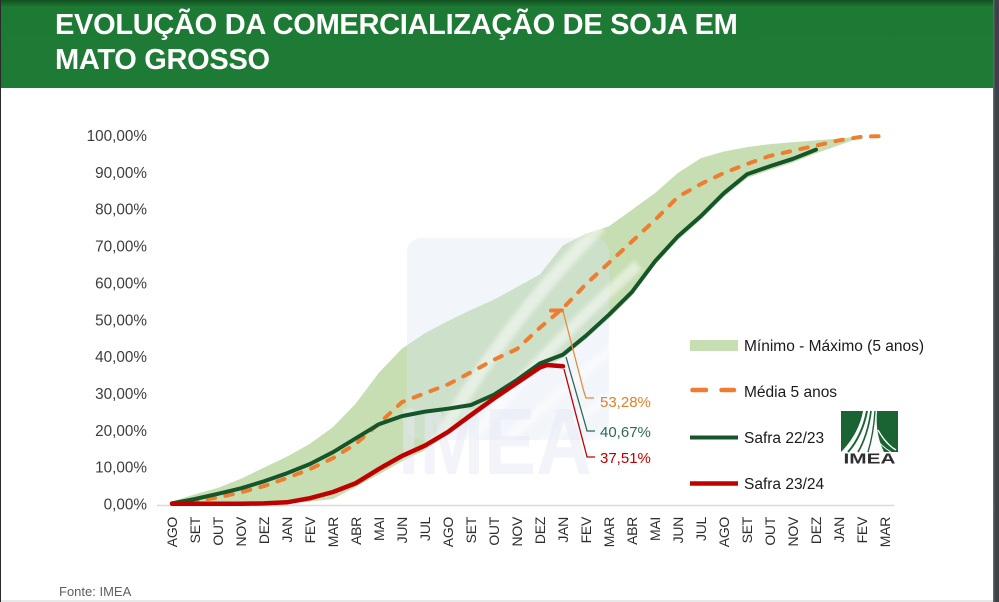  What do you see at coordinates (834, 346) in the screenshot?
I see `svg-text: Mínimo - Máximo (5 anos)` at bounding box center [834, 346].